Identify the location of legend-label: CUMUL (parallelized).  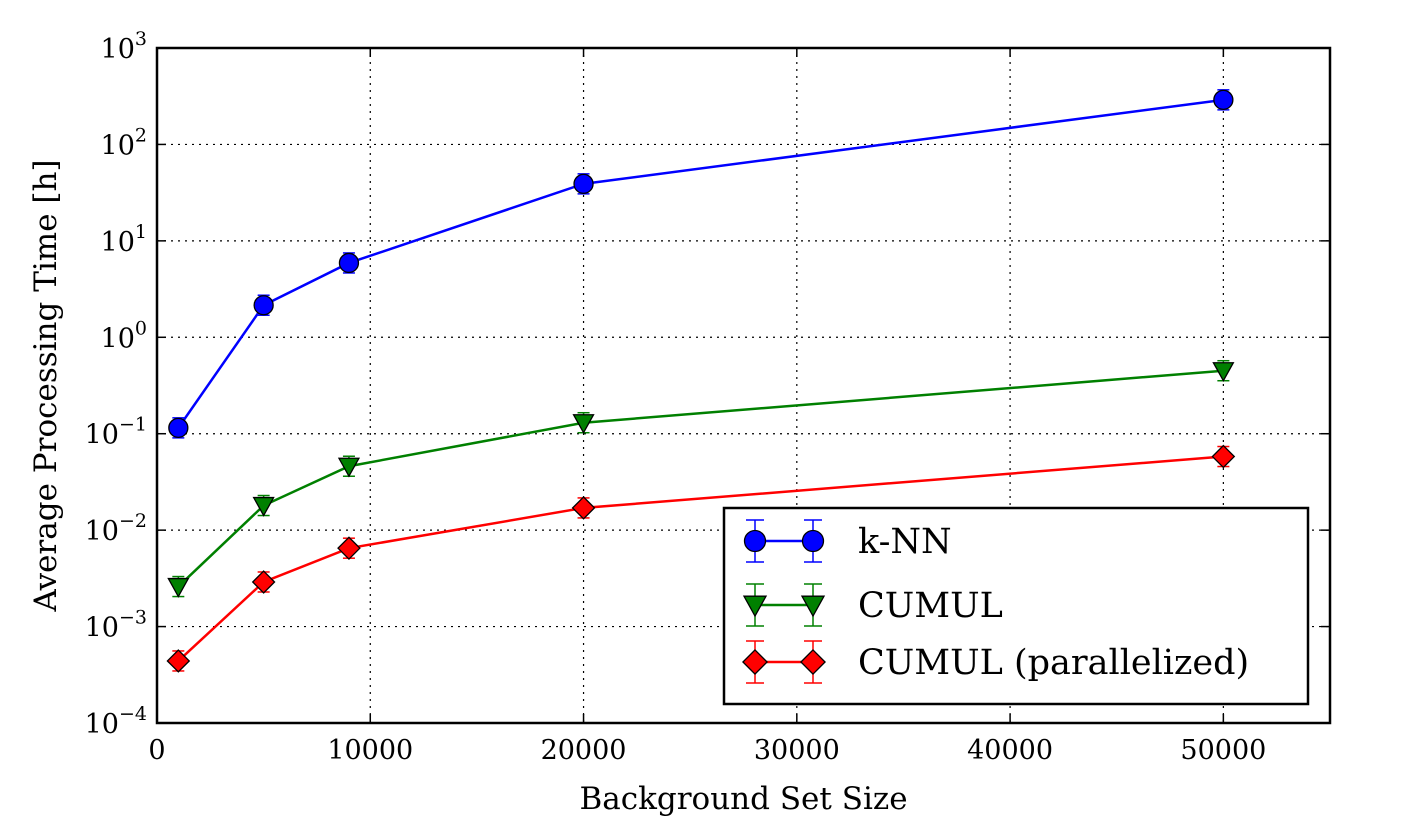
(1053, 663).